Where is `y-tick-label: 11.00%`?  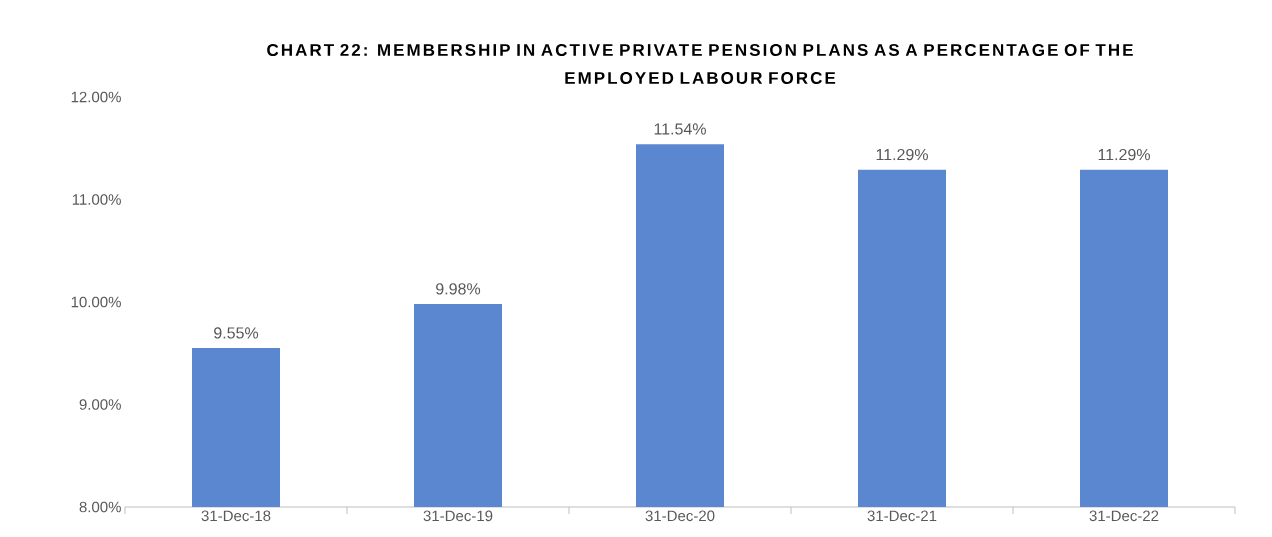
y-tick-label: 11.00% is located at coordinates (96, 199).